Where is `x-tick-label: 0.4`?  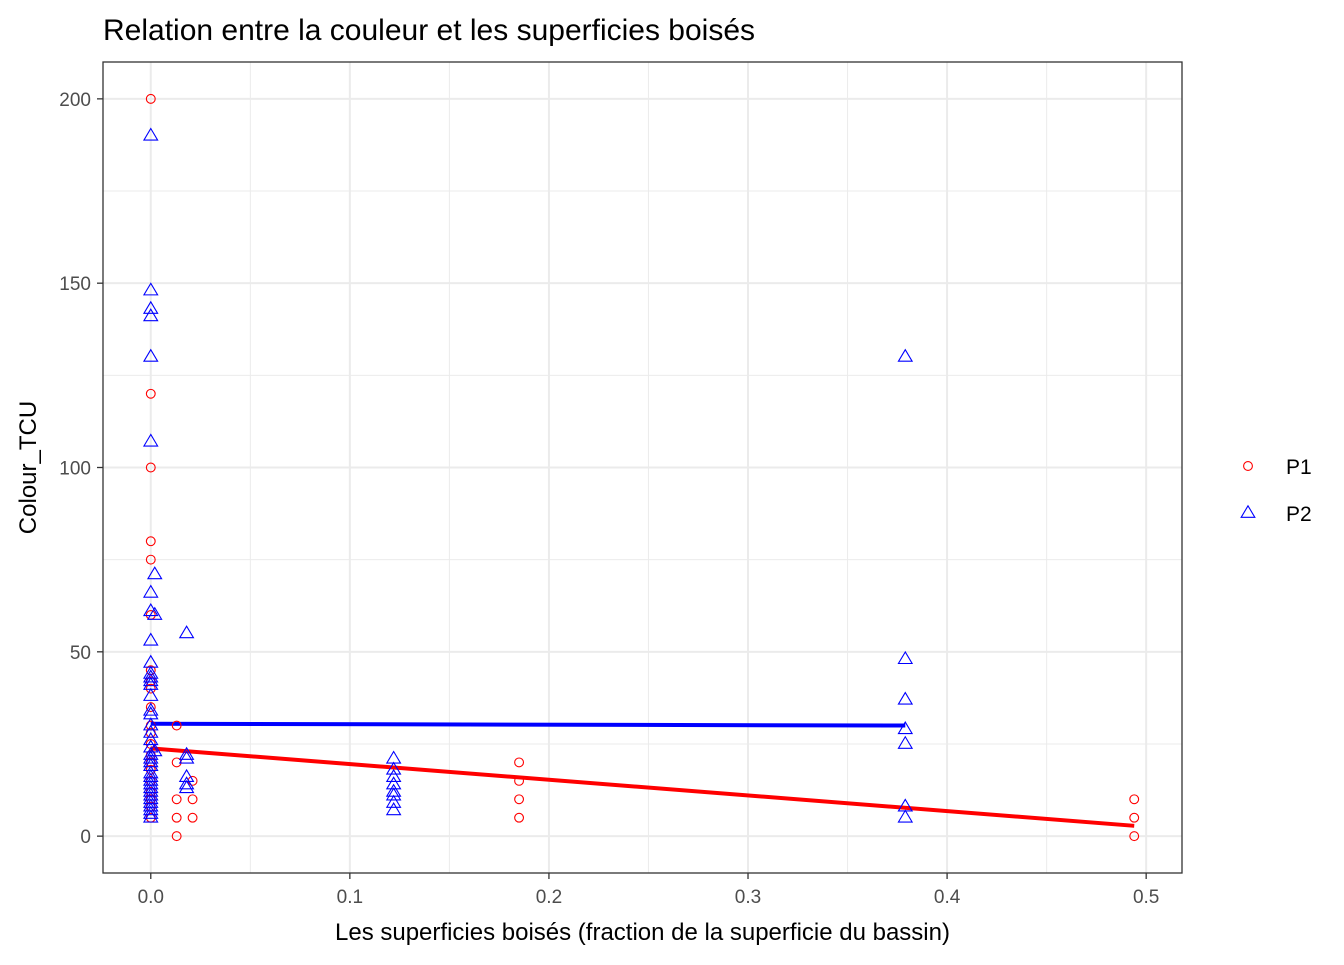 x-tick-label: 0.4 is located at coordinates (947, 897).